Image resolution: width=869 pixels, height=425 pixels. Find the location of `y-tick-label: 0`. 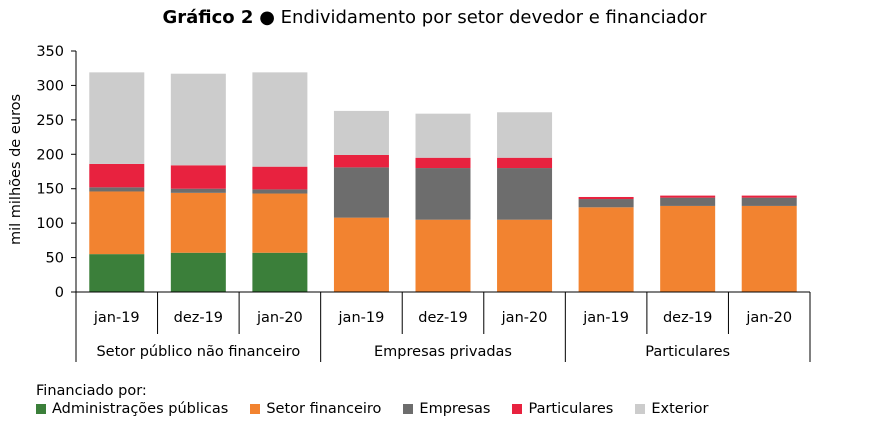

y-tick-label: 0 is located at coordinates (59, 293).